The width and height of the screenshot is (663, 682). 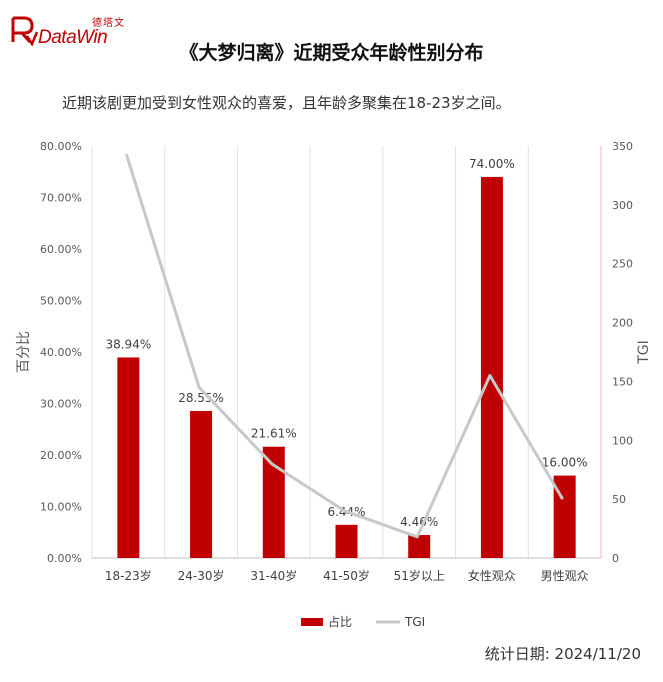 What do you see at coordinates (108, 23) in the screenshot?
I see `logo-chinese-text: 德塔文` at bounding box center [108, 23].